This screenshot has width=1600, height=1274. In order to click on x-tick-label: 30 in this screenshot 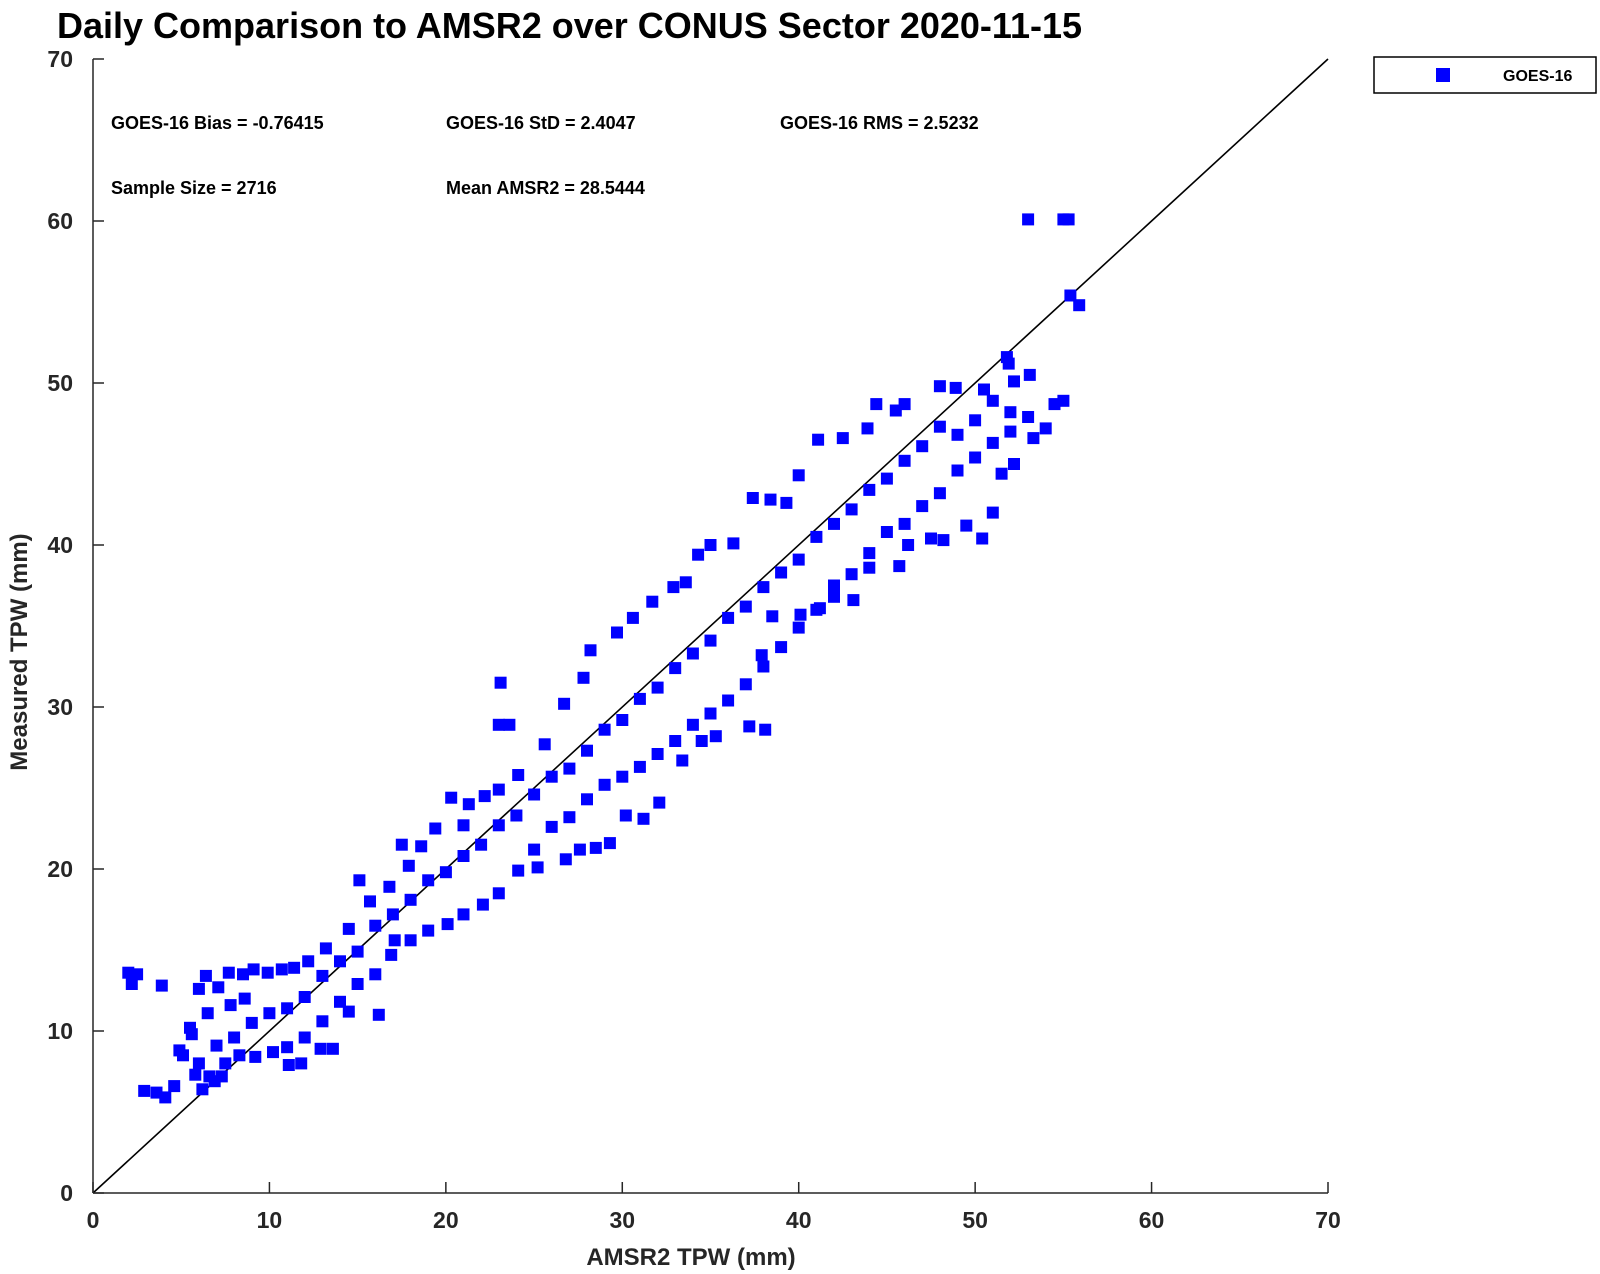, I will do `click(622, 1220)`.